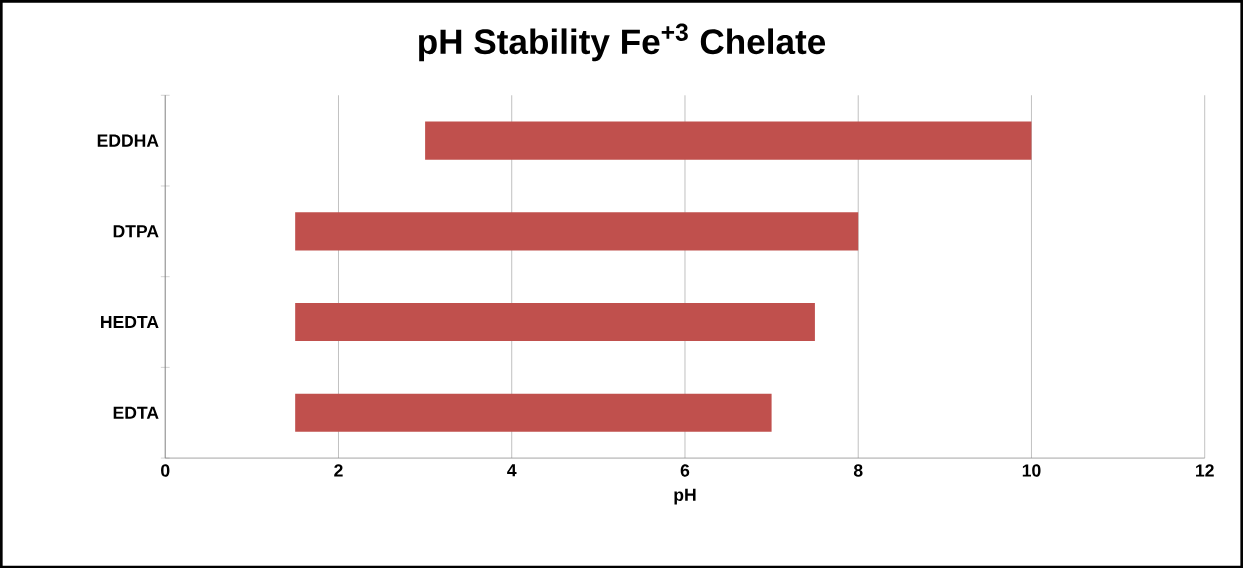 The image size is (1243, 568). Describe the element at coordinates (685, 496) in the screenshot. I see `x-axis-title: pH` at that location.